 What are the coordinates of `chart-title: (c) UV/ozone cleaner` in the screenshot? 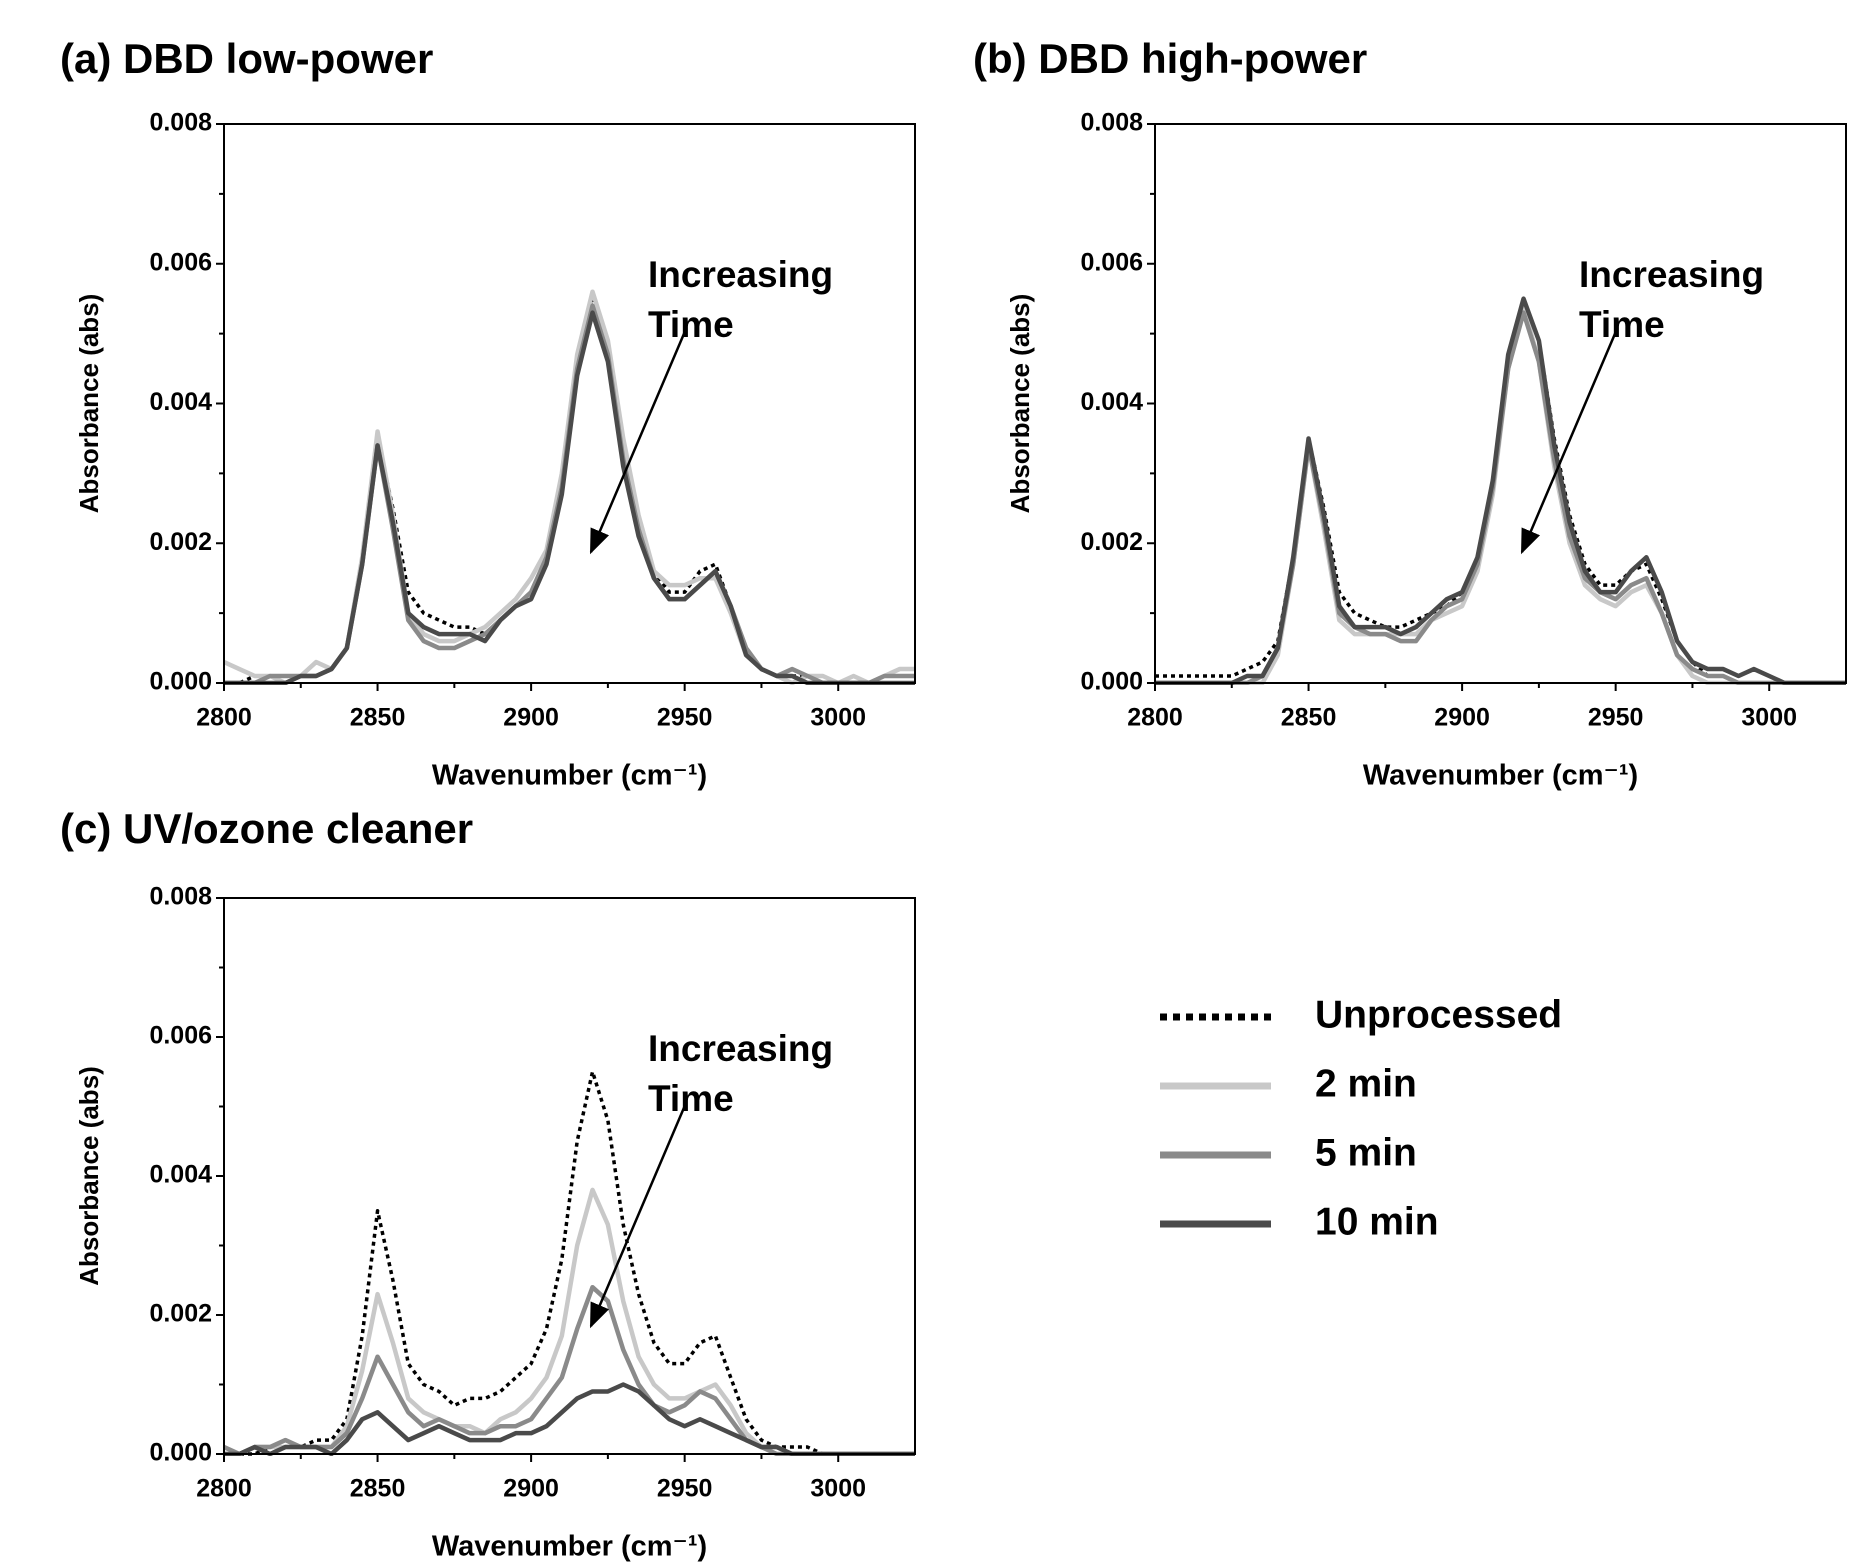 It's located at (266, 828).